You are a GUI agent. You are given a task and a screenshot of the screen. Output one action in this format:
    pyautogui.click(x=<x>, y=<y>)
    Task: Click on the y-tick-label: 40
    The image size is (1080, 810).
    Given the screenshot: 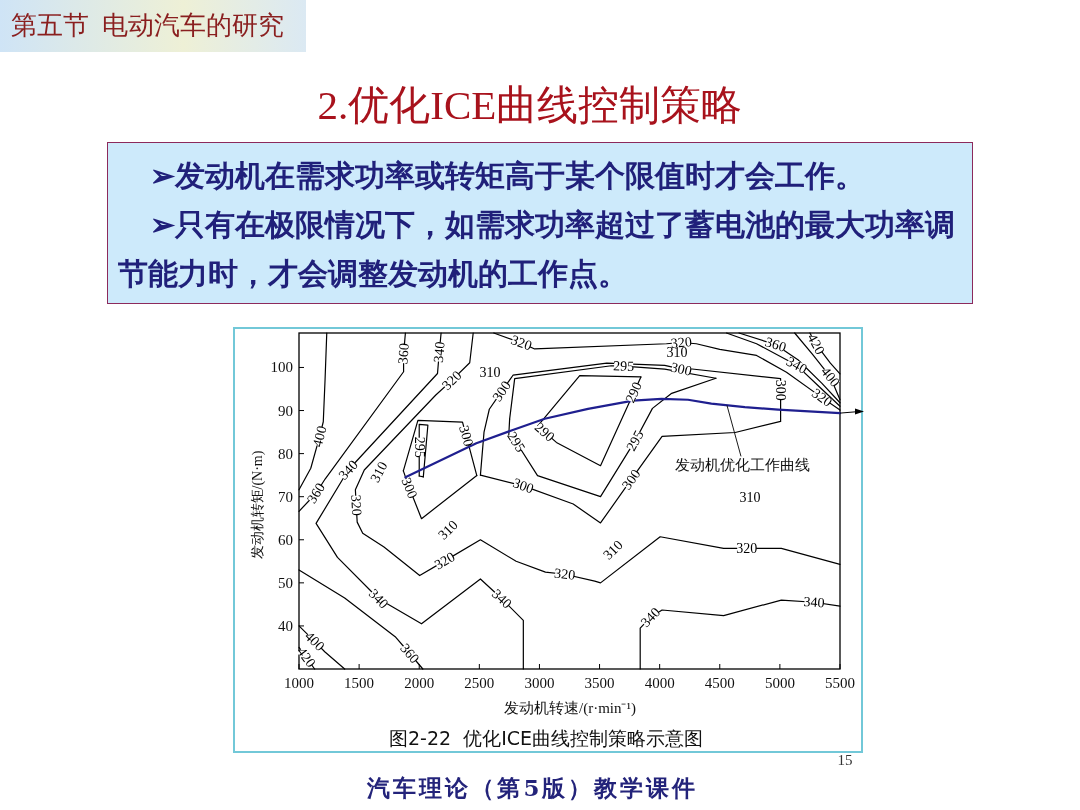 What is the action you would take?
    pyautogui.click(x=285, y=625)
    